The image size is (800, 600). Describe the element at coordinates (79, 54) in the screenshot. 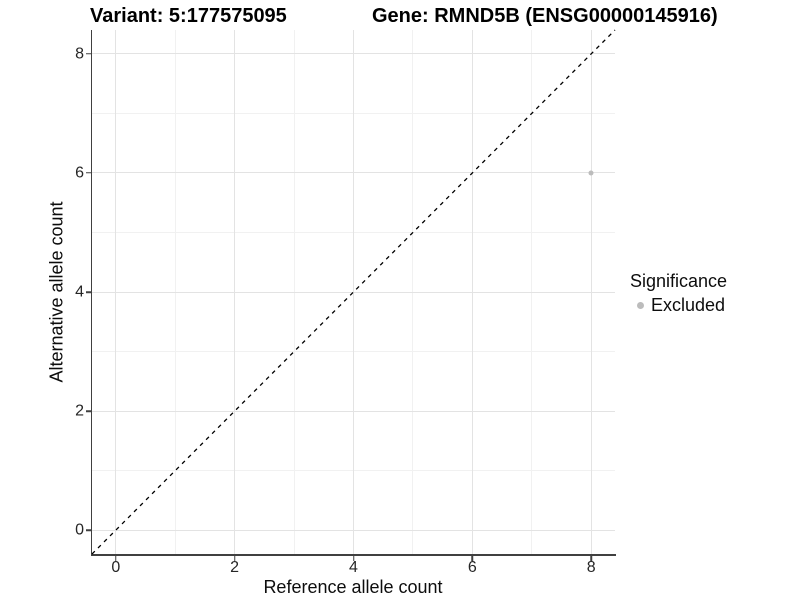

I see `y-axis-tick-label: 8` at that location.